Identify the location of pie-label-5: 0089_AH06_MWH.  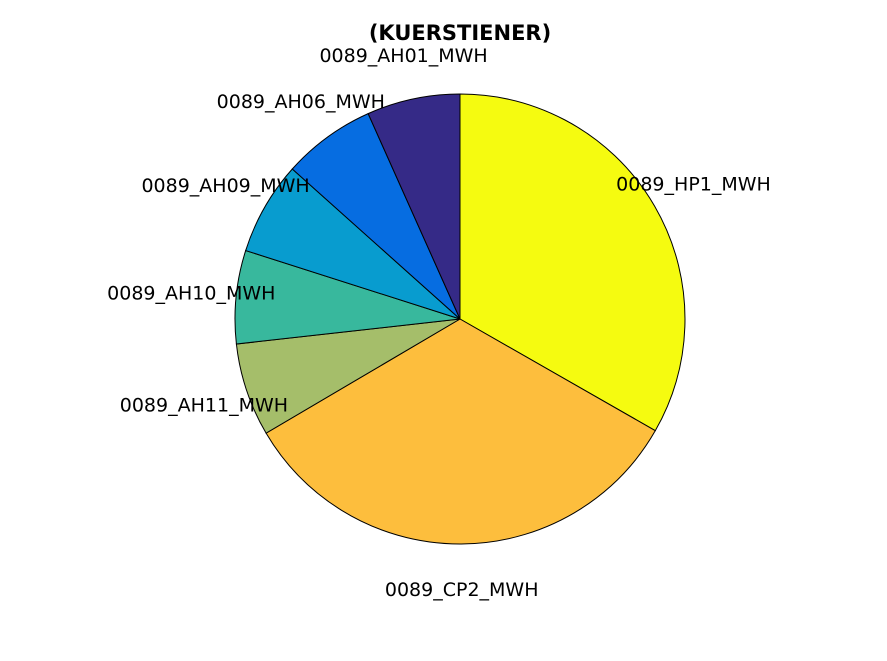
(301, 102).